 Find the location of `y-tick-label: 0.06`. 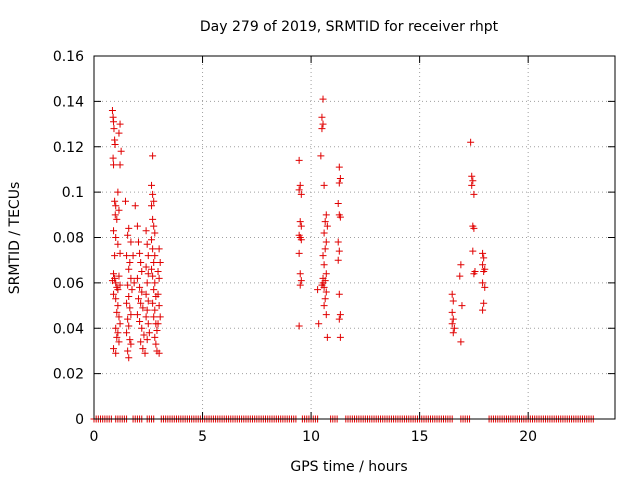

y-tick-label: 0.06 is located at coordinates (68, 284).